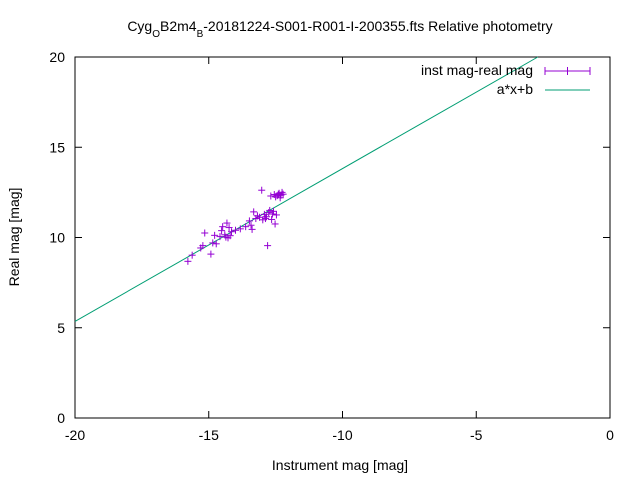 Image resolution: width=640 pixels, height=480 pixels. I want to click on y-axis-label: Real mag [mag], so click(14, 237).